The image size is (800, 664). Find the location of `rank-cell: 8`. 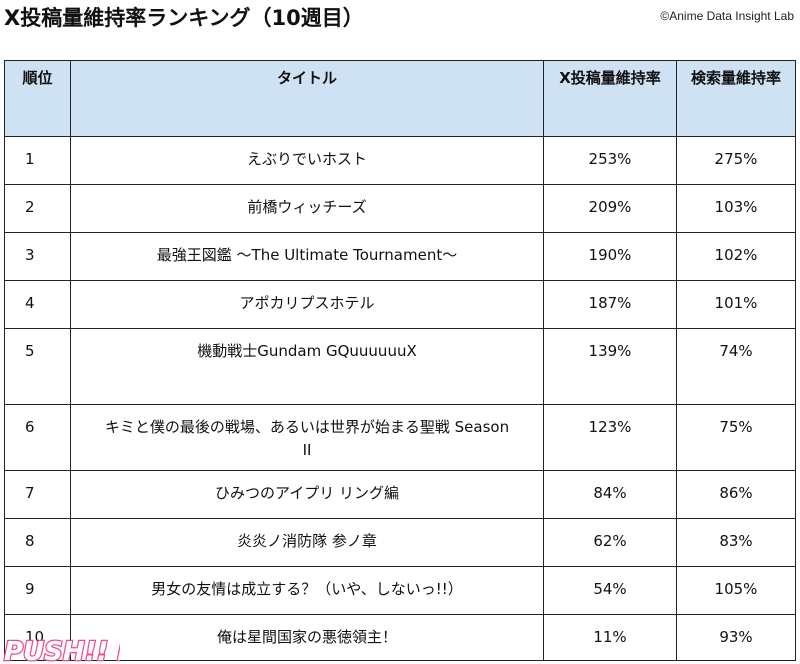

rank-cell: 8 is located at coordinates (37, 542).